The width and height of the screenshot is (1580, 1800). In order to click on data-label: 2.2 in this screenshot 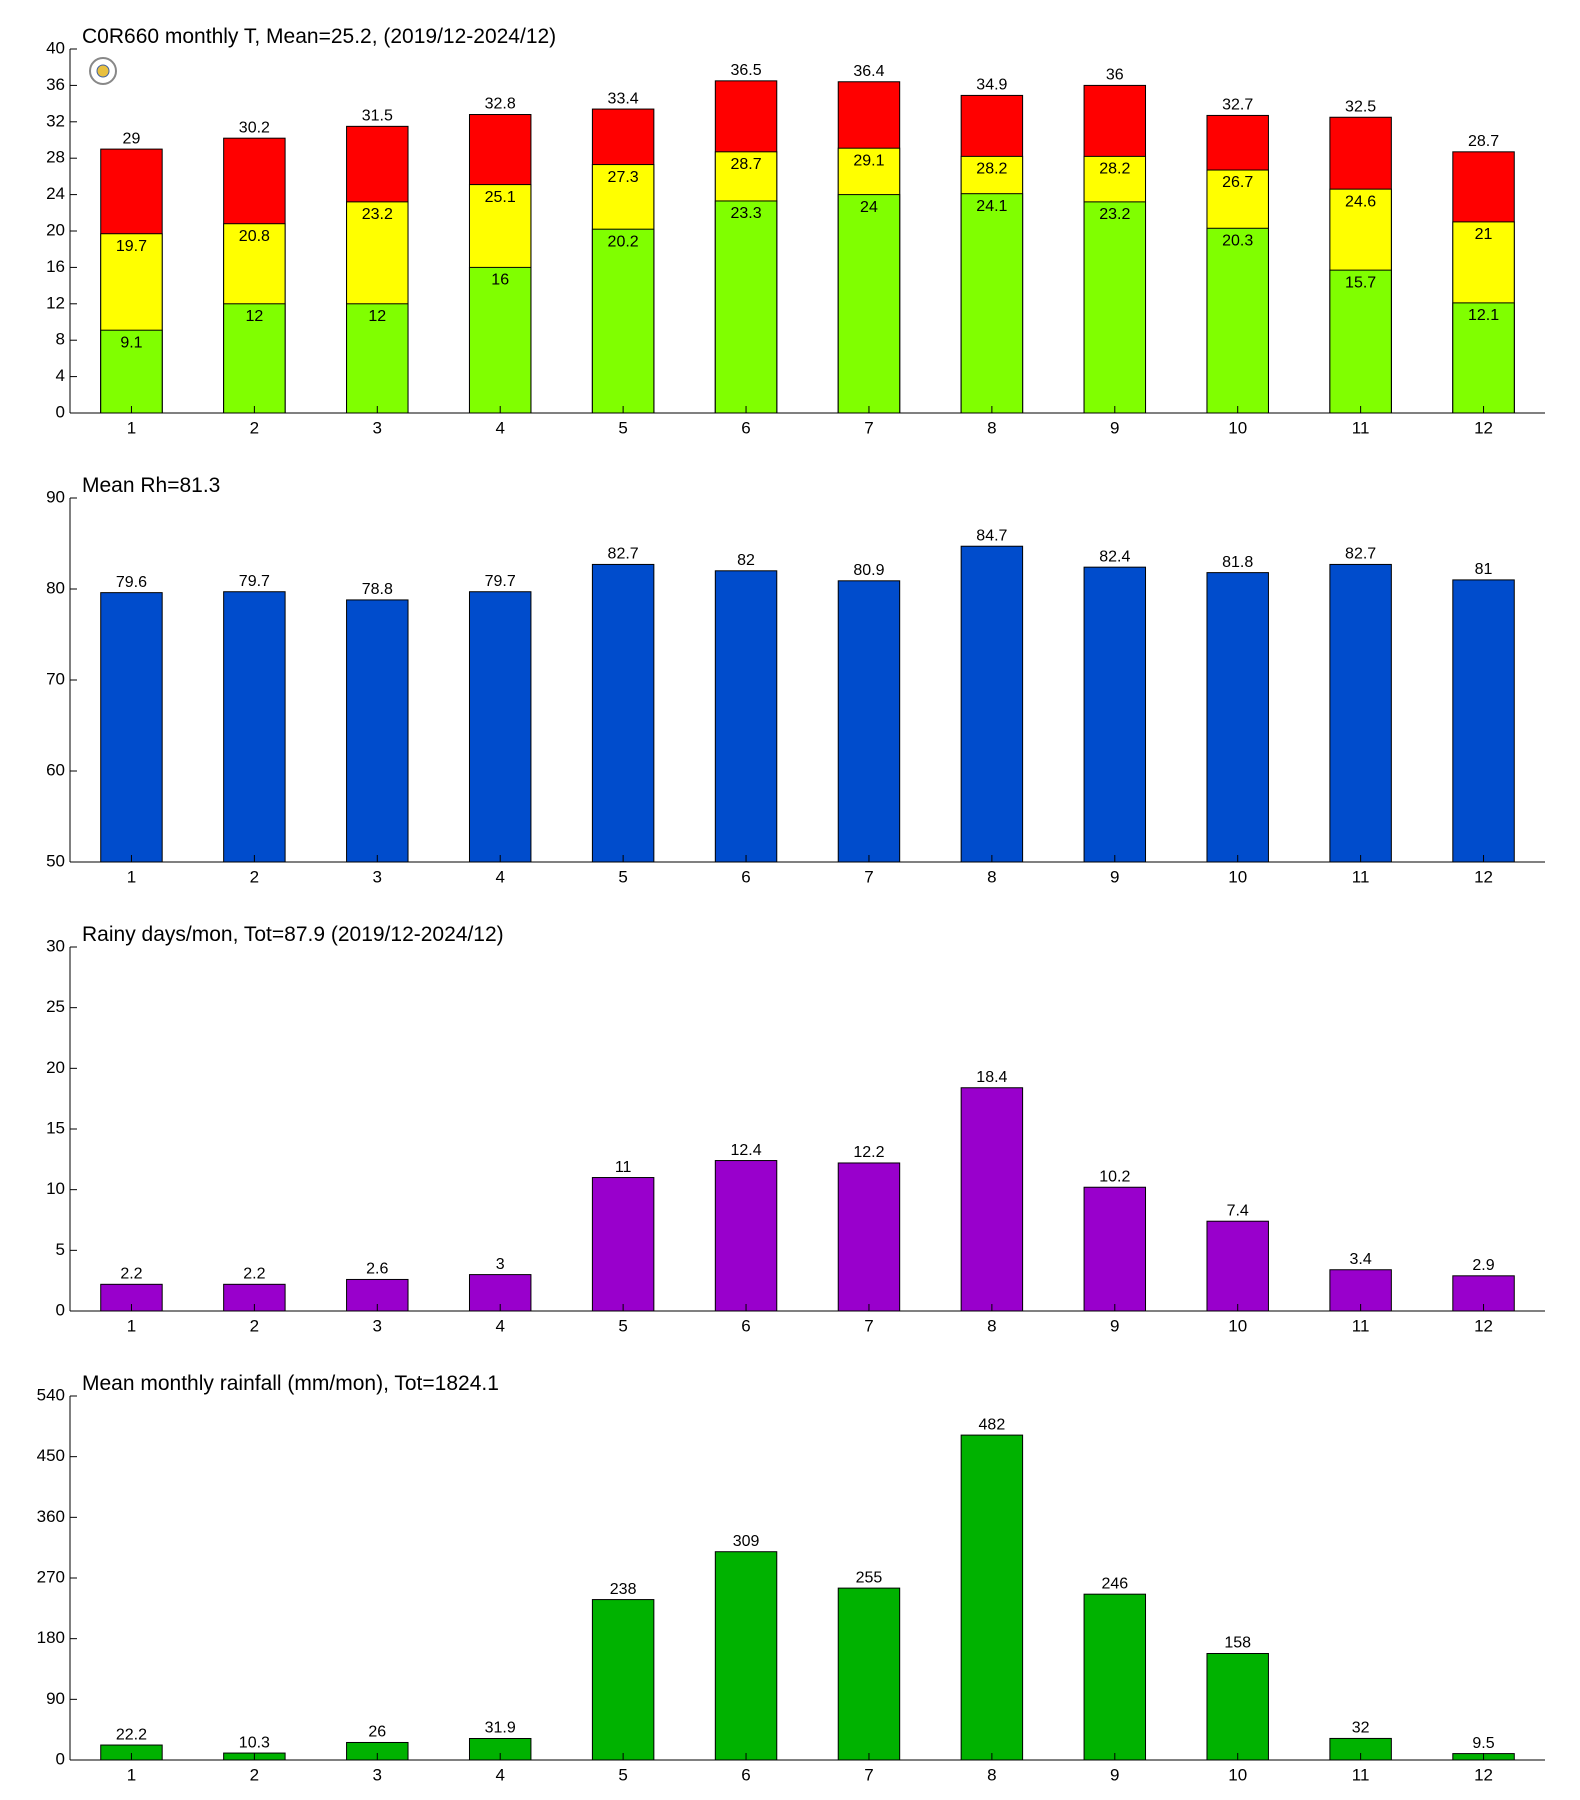, I will do `click(131, 1274)`.